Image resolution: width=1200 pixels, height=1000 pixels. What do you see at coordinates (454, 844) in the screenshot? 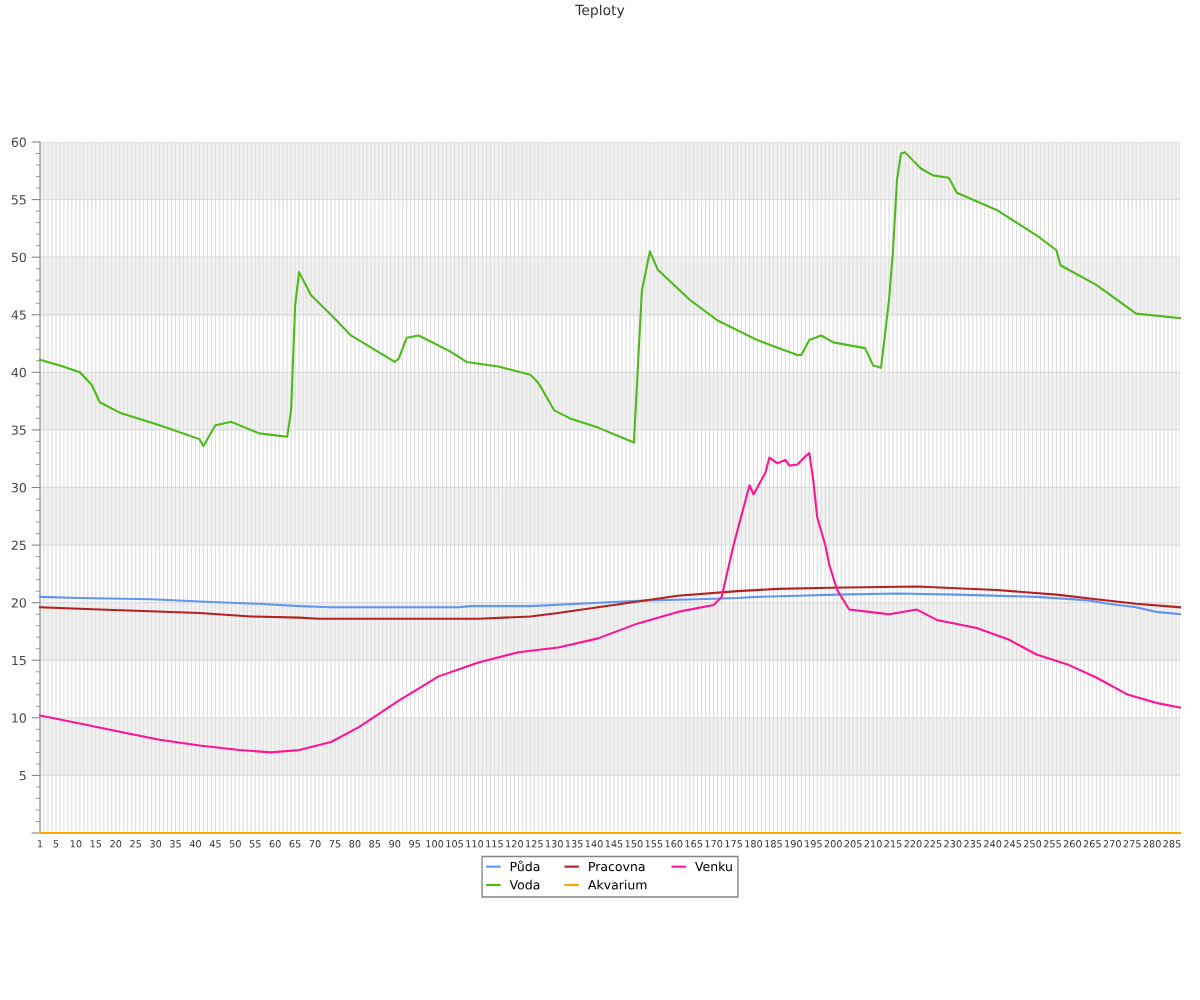
I see `x-tick-label: 105` at bounding box center [454, 844].